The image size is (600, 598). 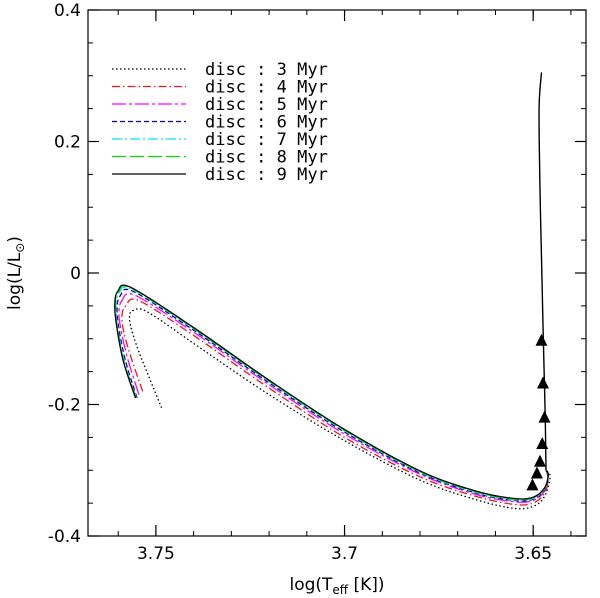 What do you see at coordinates (266, 158) in the screenshot?
I see `legend-label-6: disc : 8 Myr` at bounding box center [266, 158].